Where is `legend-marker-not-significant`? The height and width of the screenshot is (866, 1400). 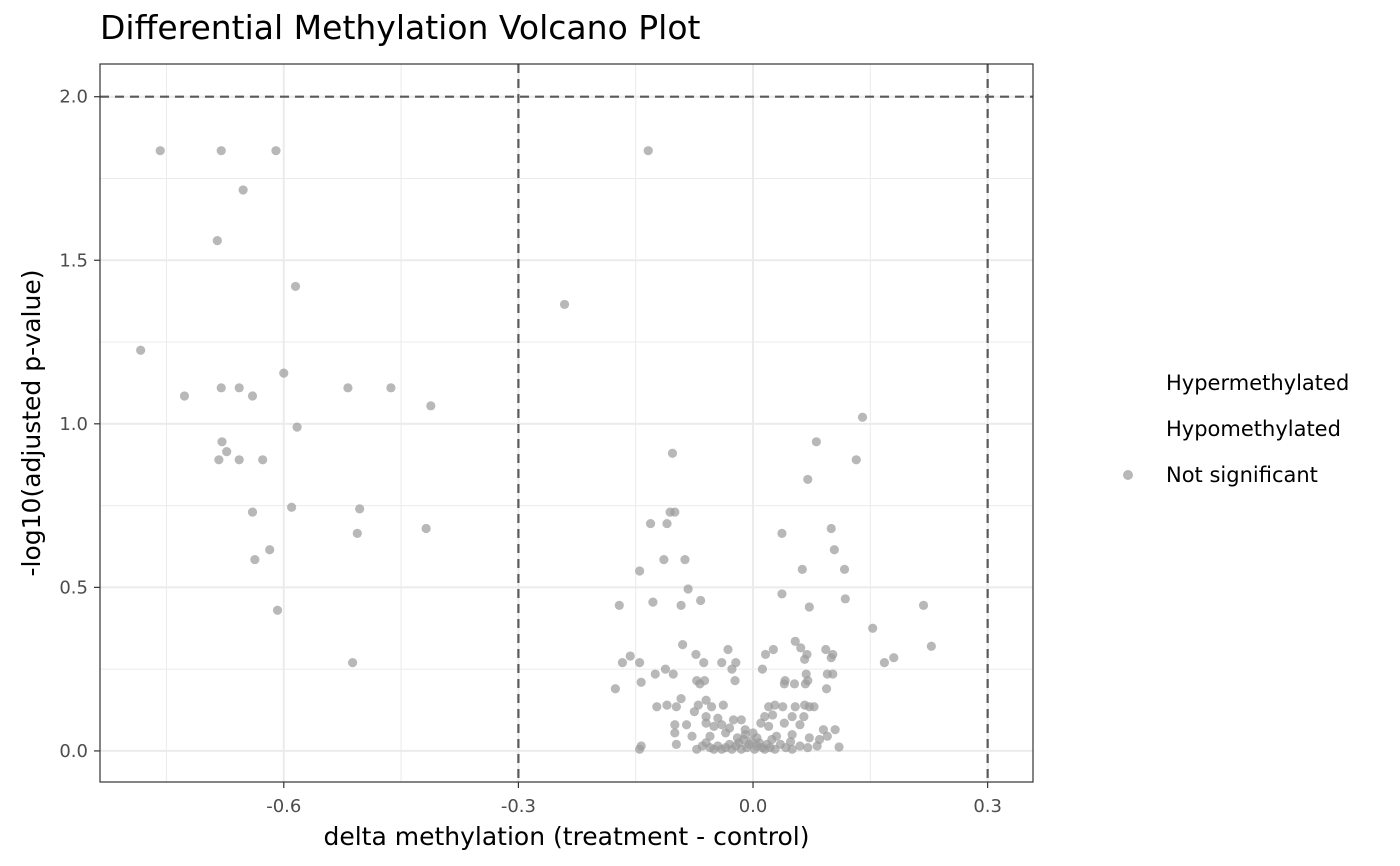
legend-marker-not-significant is located at coordinates (1128, 475).